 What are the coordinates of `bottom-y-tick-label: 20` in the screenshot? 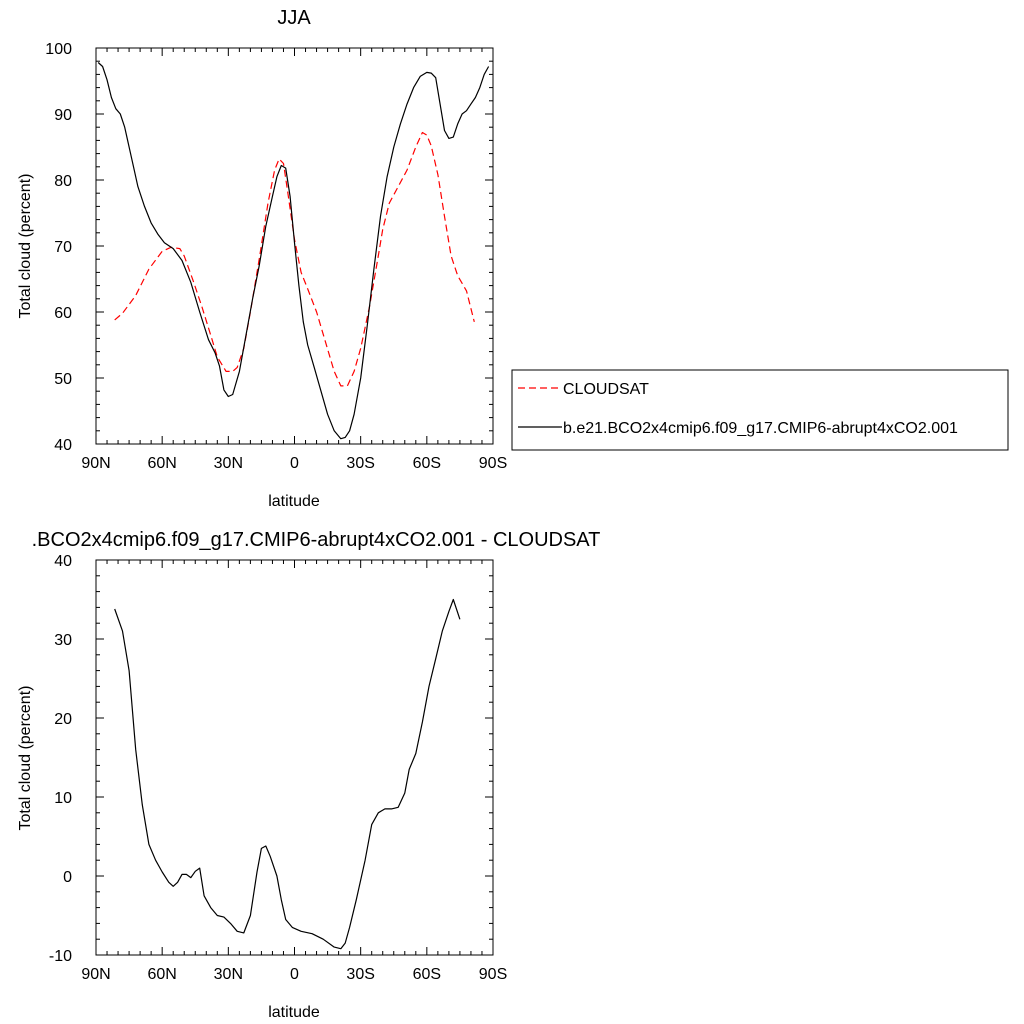 It's located at (63, 719).